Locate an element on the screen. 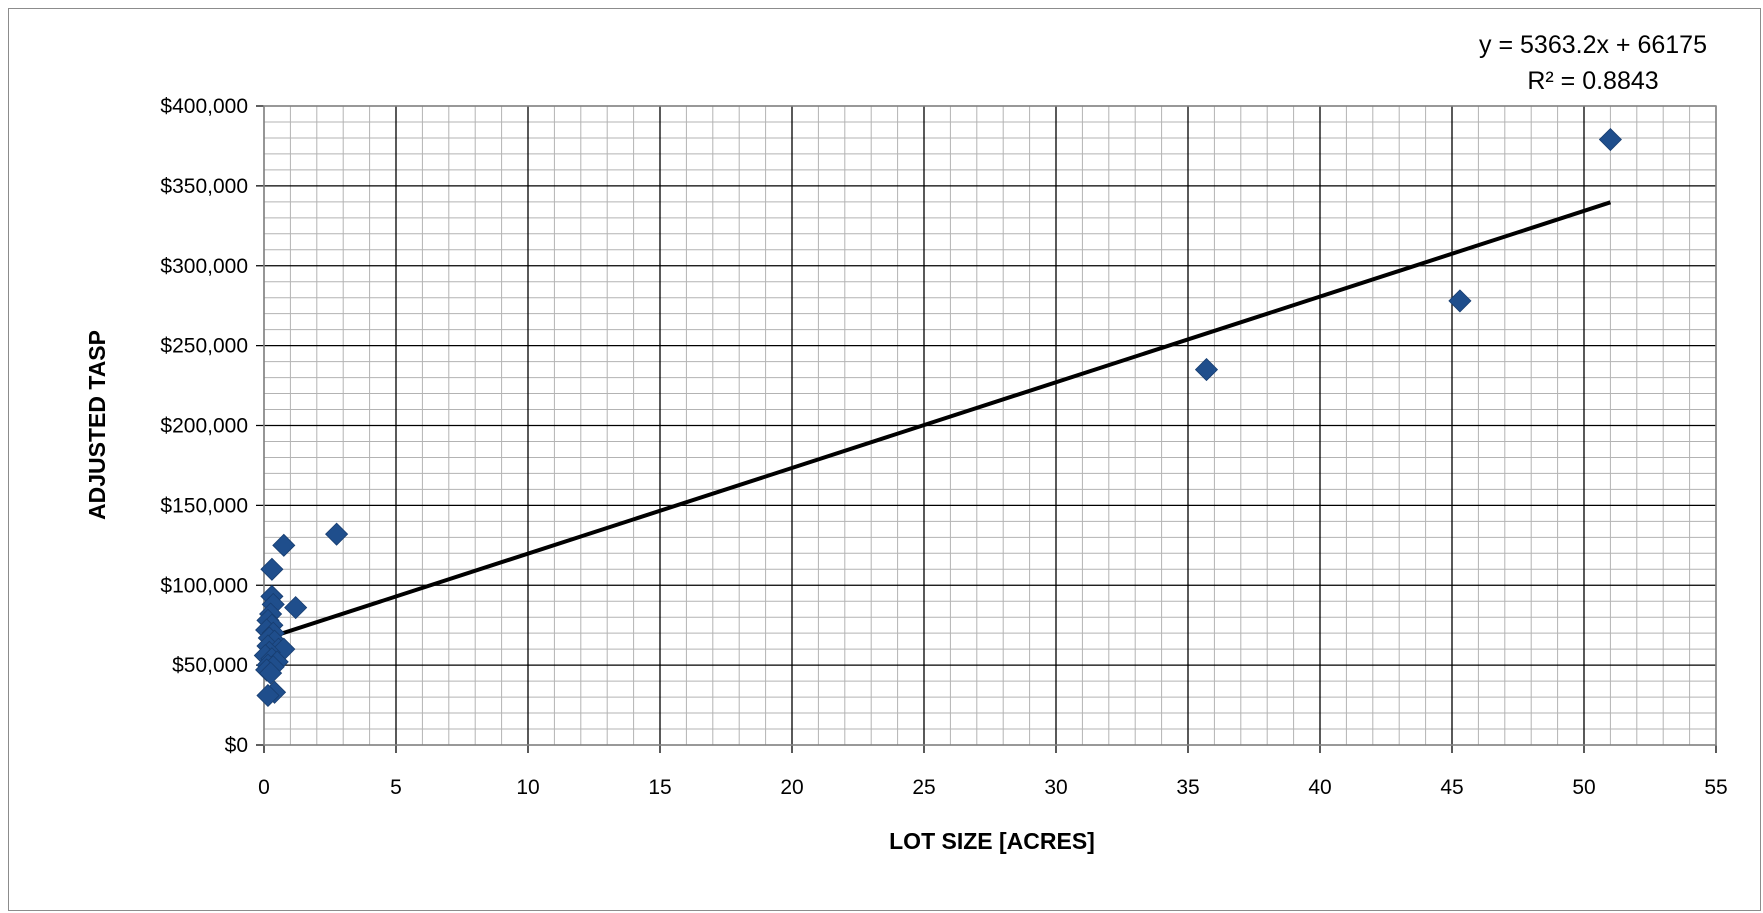 Image resolution: width=1763 pixels, height=913 pixels. x-tick-label: 35 is located at coordinates (1187, 787).